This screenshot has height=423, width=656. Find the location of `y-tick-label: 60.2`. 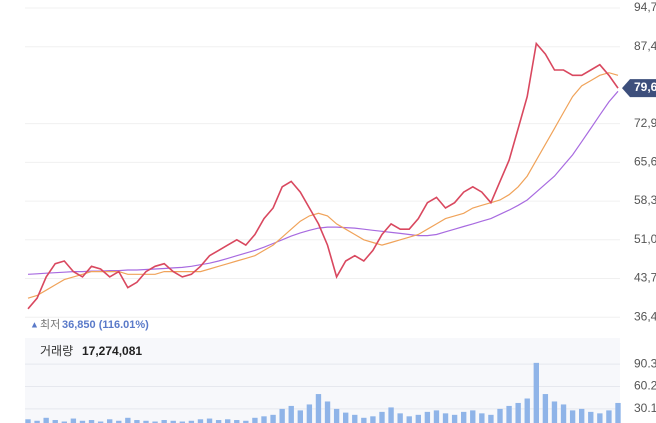

y-tick-label: 60.2 is located at coordinates (645, 386).